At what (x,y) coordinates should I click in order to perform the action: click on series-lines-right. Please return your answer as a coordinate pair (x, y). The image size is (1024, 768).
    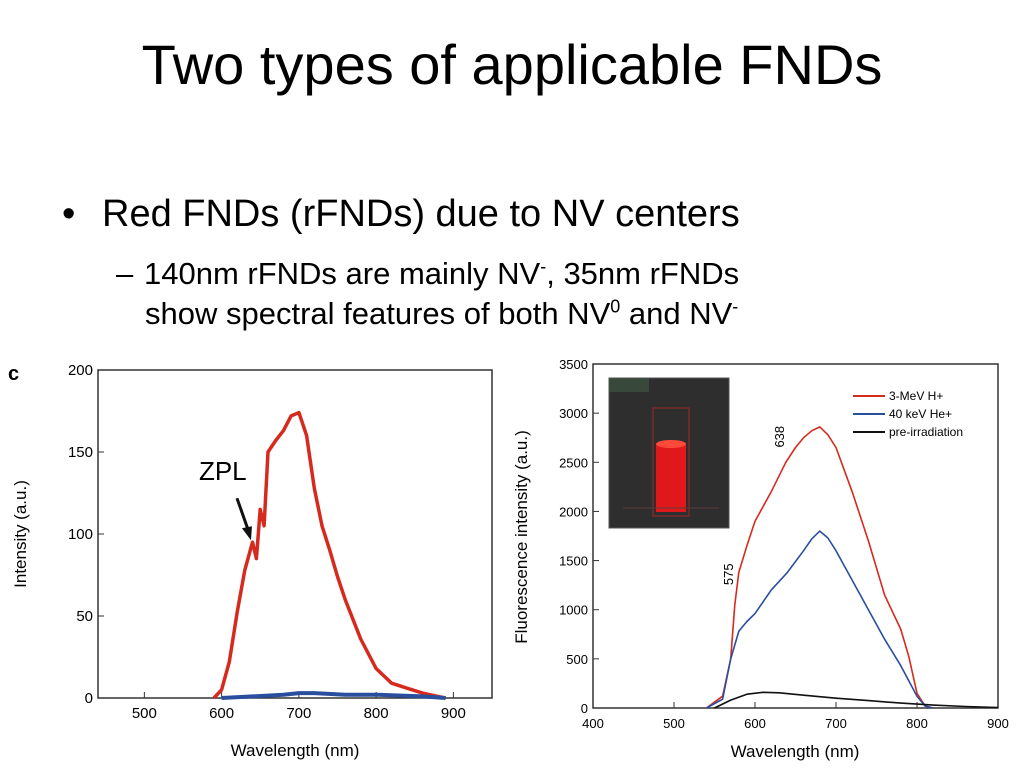
    Looking at the image, I should click on (852, 567).